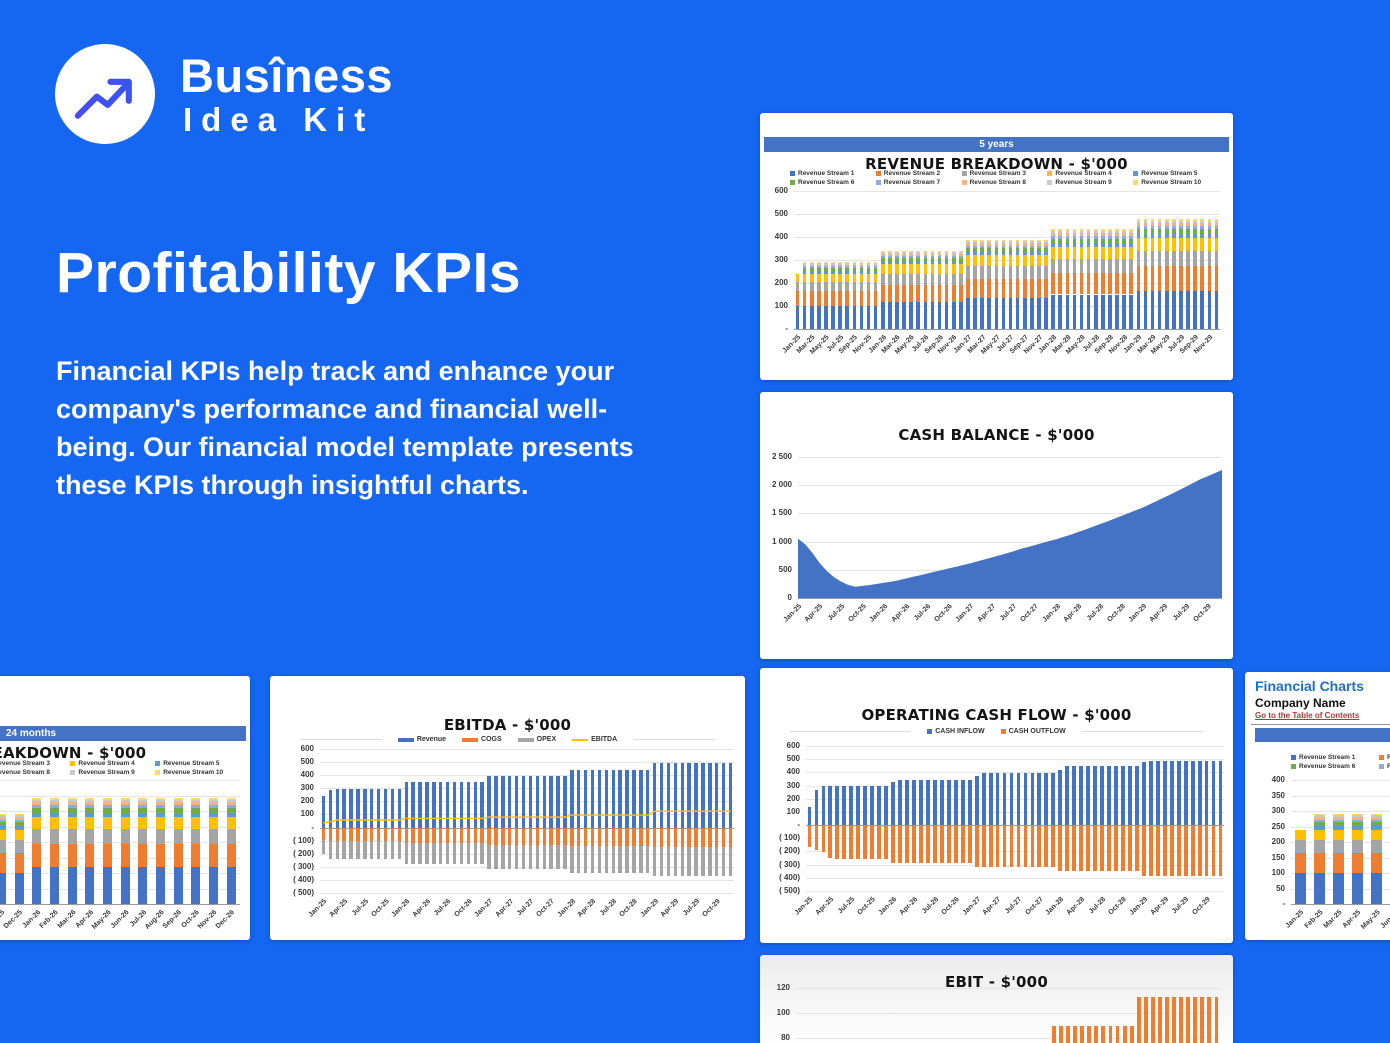 The width and height of the screenshot is (1390, 1043). What do you see at coordinates (996, 982) in the screenshot?
I see `chart-title: EBIT - $'000` at bounding box center [996, 982].